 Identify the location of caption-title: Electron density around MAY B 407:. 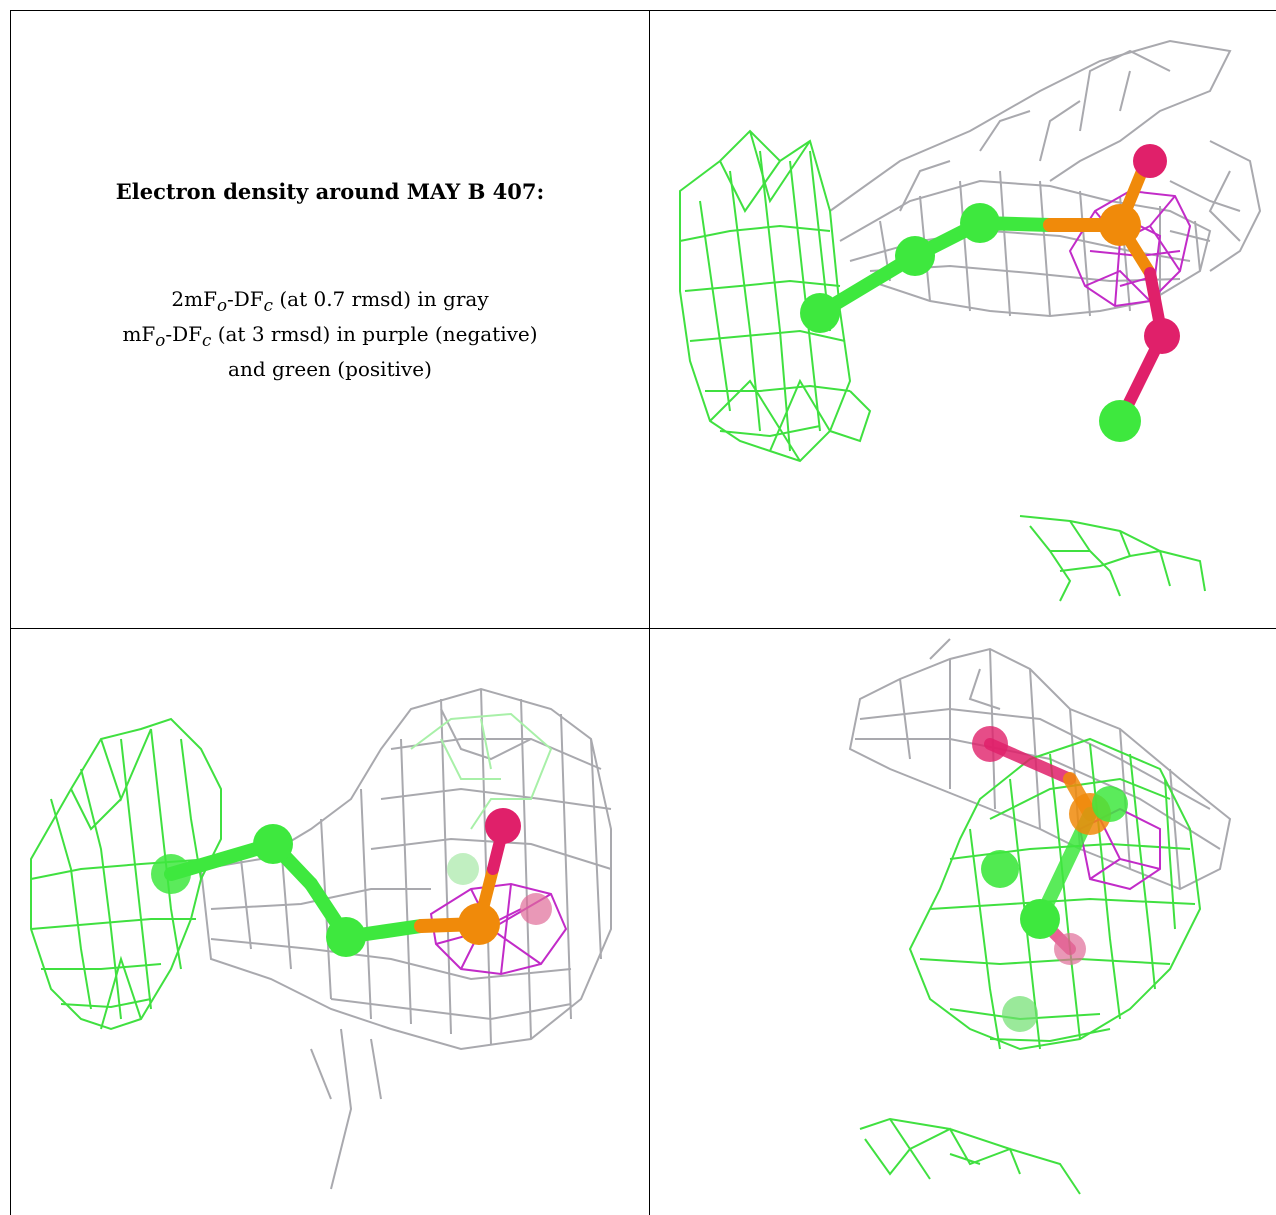
(330, 191).